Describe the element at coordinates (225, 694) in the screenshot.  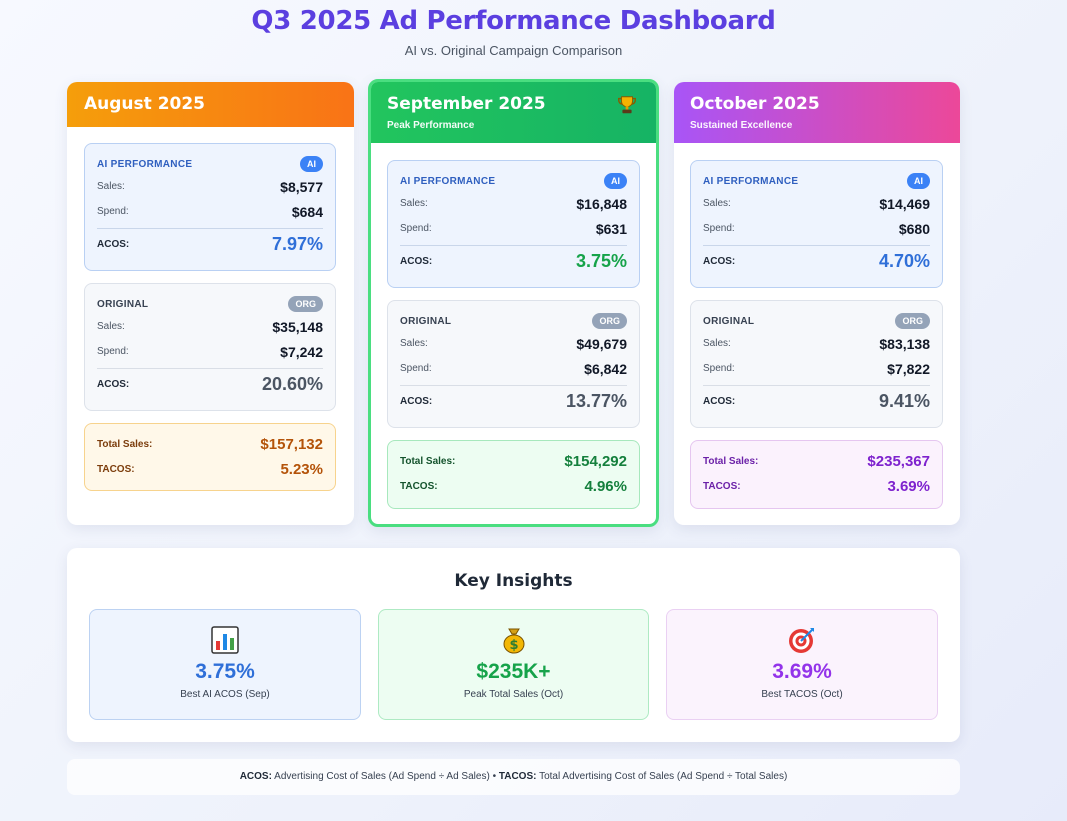
I see `insight-label: Best AI ACOS (Sep)` at that location.